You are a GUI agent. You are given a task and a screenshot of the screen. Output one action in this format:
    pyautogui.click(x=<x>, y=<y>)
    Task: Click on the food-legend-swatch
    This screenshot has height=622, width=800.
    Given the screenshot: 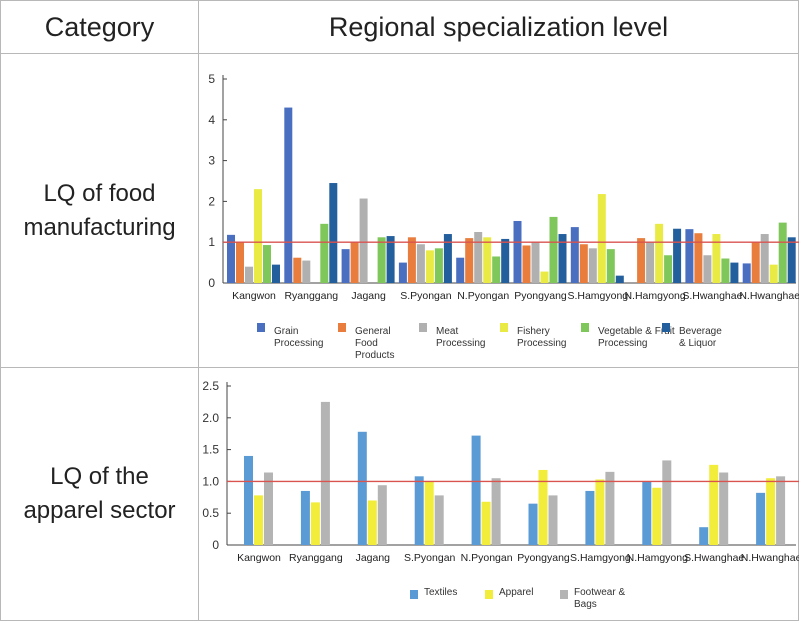 What is the action you would take?
    pyautogui.click(x=261, y=327)
    